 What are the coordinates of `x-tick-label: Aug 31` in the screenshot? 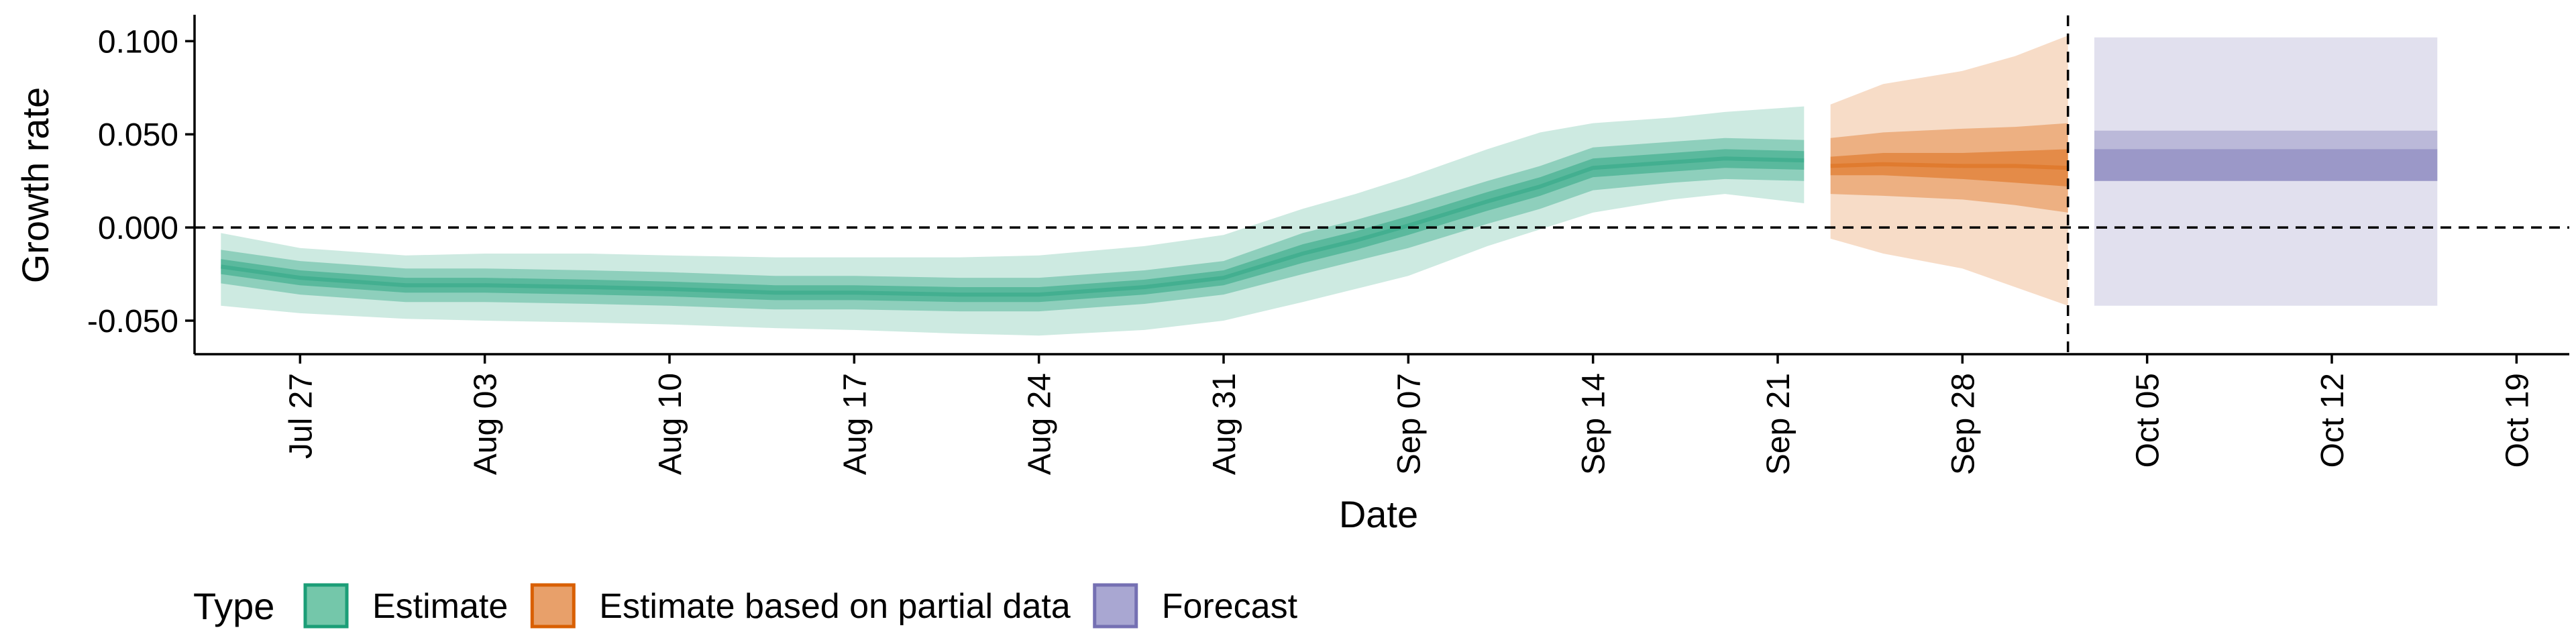 It's located at (1224, 424).